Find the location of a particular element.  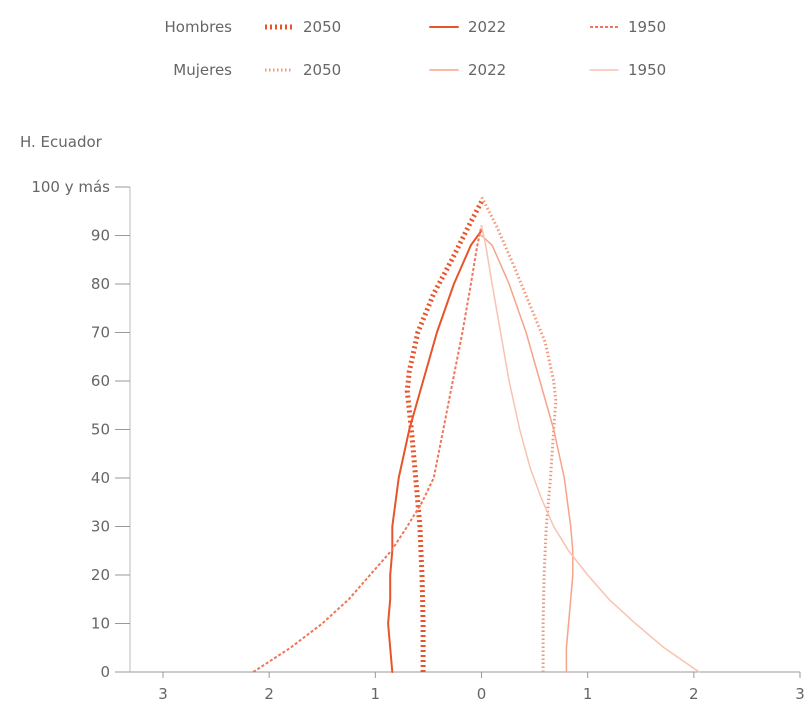

y-tick-label: 50 is located at coordinates (100, 430).